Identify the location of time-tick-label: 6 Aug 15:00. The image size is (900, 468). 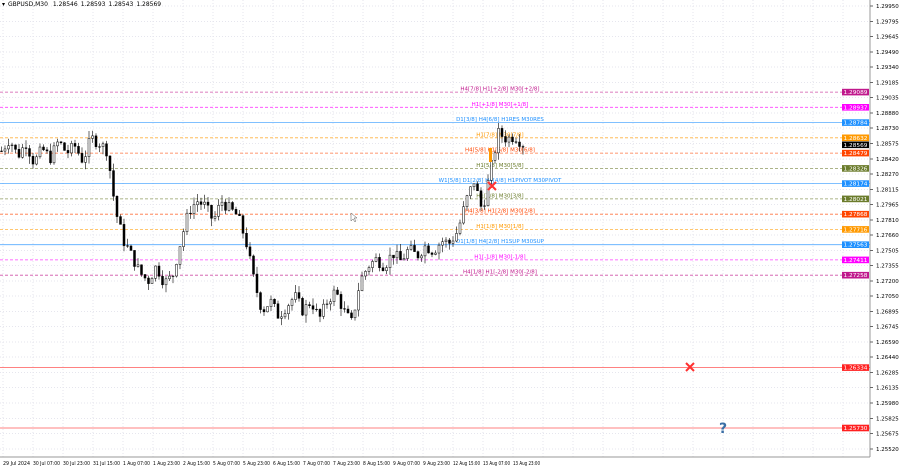
(286, 464).